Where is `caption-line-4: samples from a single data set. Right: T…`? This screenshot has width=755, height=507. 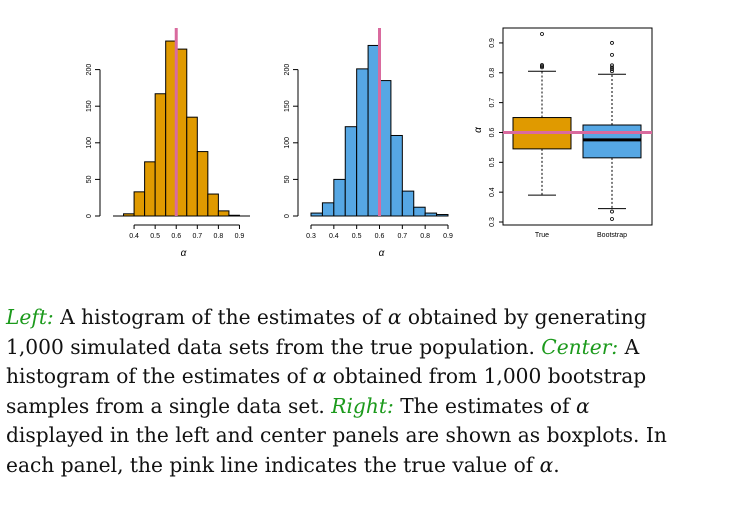
caption-line-4: samples from a single data set. Right: T… is located at coordinates (379, 407).